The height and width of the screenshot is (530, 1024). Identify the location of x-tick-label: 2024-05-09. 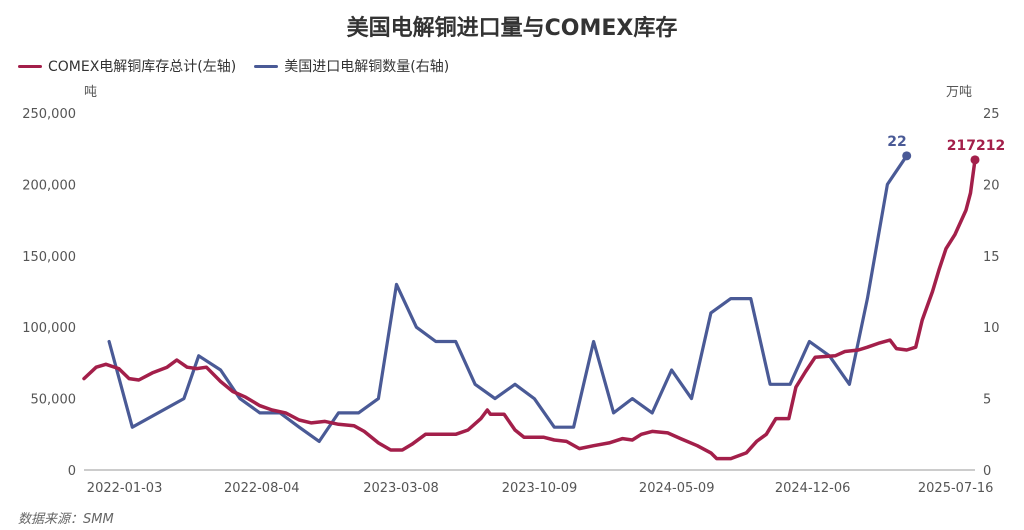
(677, 488).